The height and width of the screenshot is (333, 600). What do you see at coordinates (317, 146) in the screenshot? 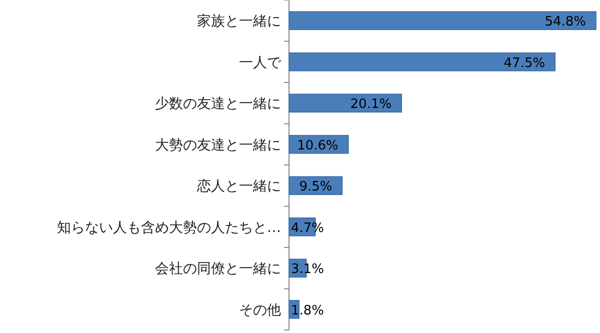
I see `data-label: 10.6%` at bounding box center [317, 146].